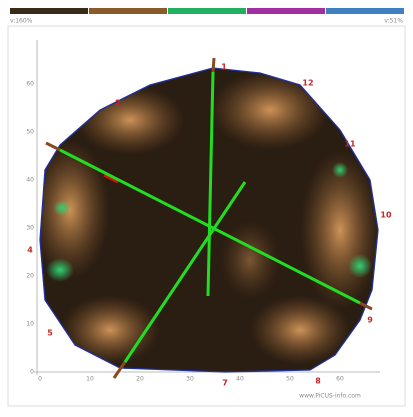  I want to click on color-bar-right-label: v:51%, so click(393, 21).